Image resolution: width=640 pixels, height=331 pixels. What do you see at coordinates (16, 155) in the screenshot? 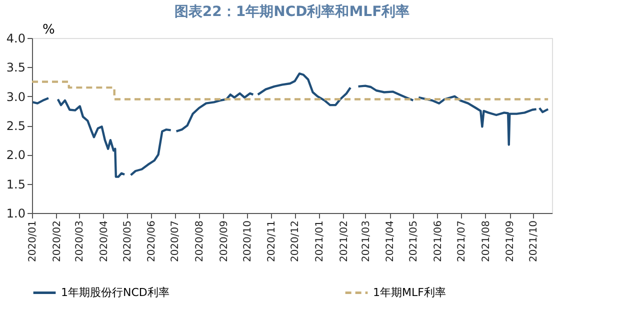
I see `y-tick-label: 2.0` at bounding box center [16, 155].